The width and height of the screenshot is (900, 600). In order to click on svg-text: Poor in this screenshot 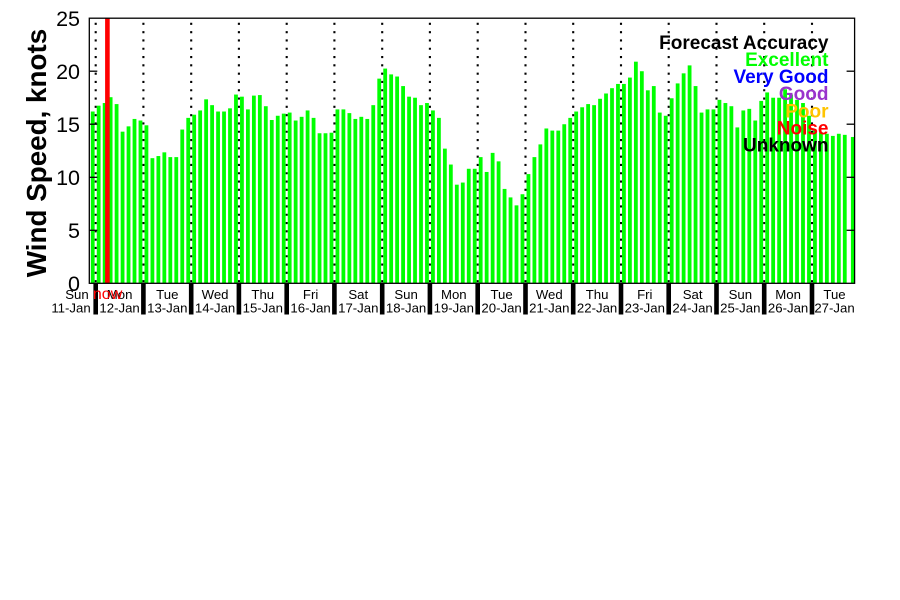, I will do `click(807, 111)`.